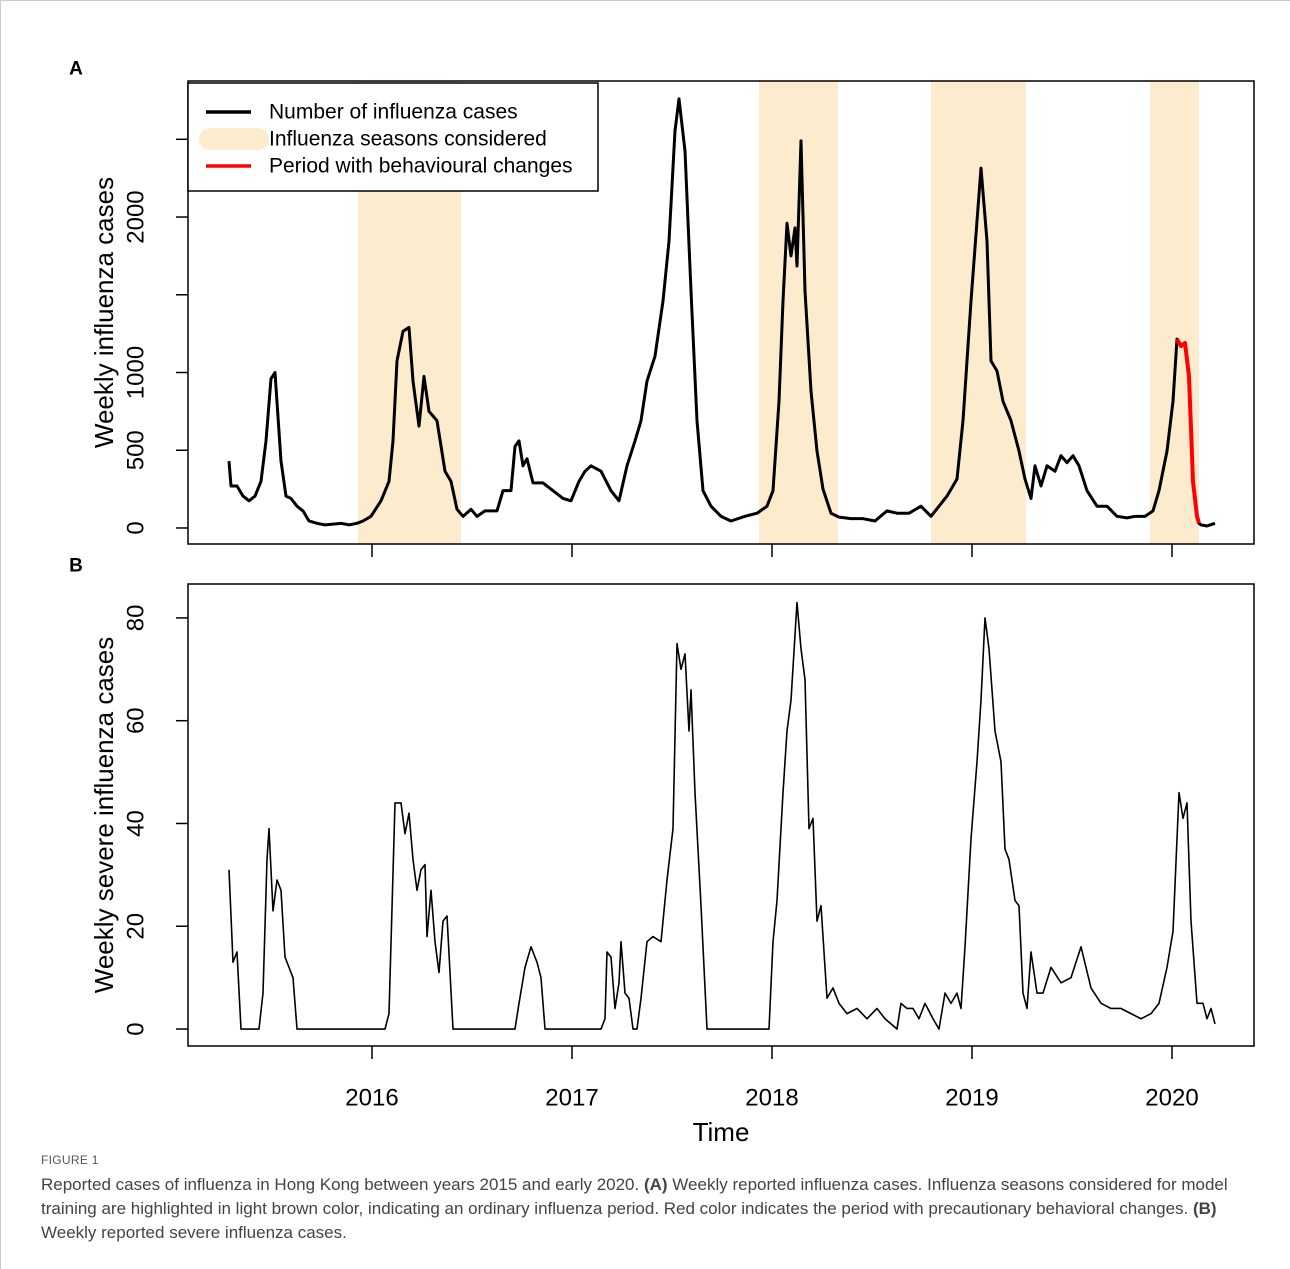  What do you see at coordinates (371, 1098) in the screenshot?
I see `x-tick-label: 2016` at bounding box center [371, 1098].